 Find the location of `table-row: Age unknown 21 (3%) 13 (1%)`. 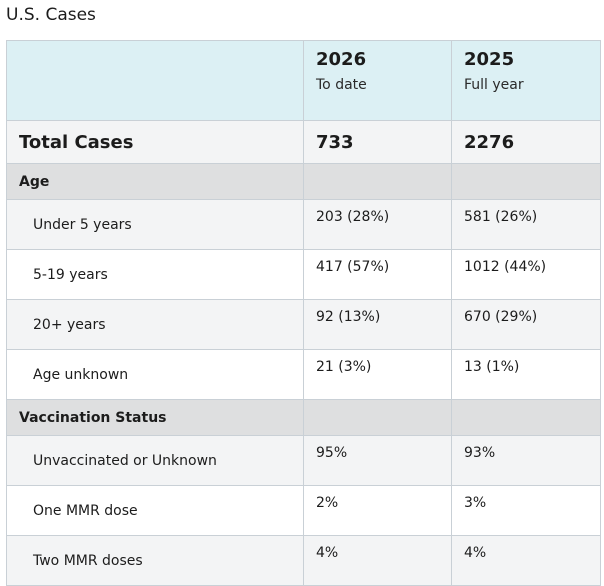

table-row: Age unknown 21 (3%) 13 (1%) is located at coordinates (303, 374).